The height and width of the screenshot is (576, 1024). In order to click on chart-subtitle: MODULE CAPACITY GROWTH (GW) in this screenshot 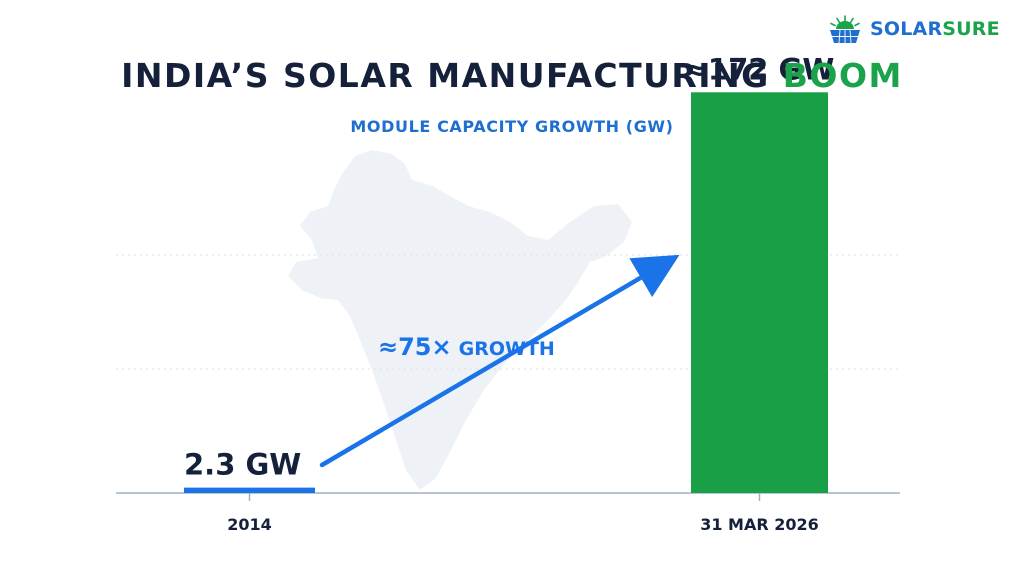, I will do `click(512, 126)`.